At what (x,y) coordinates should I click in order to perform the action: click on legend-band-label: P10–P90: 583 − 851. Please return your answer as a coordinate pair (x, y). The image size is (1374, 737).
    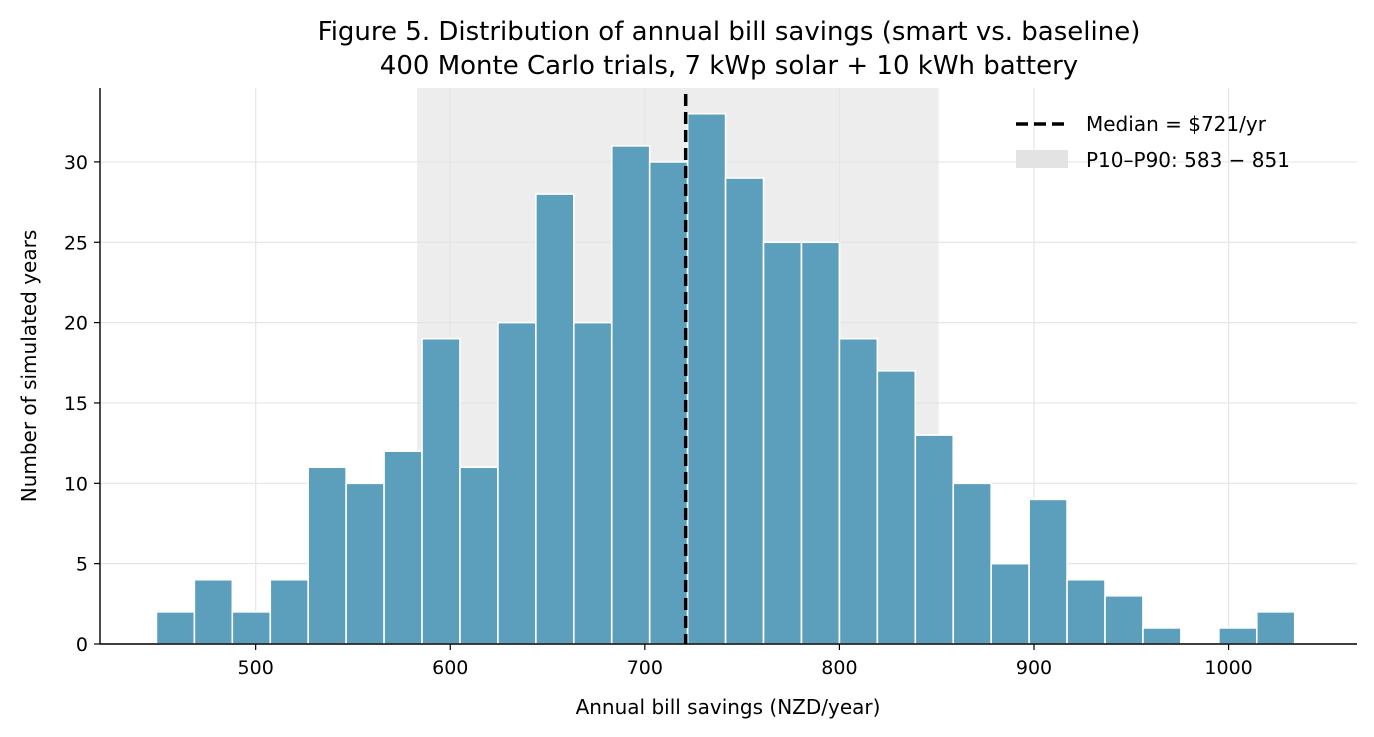
    Looking at the image, I should click on (1188, 160).